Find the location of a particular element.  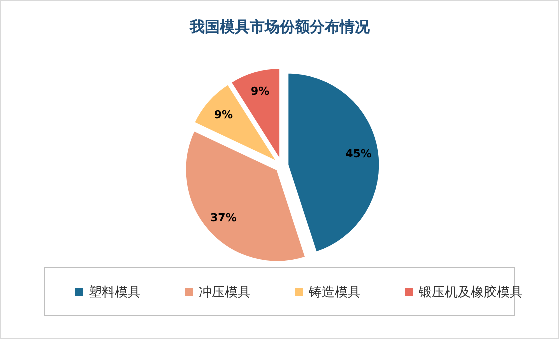

legend-label: 冲压模具 is located at coordinates (225, 293).